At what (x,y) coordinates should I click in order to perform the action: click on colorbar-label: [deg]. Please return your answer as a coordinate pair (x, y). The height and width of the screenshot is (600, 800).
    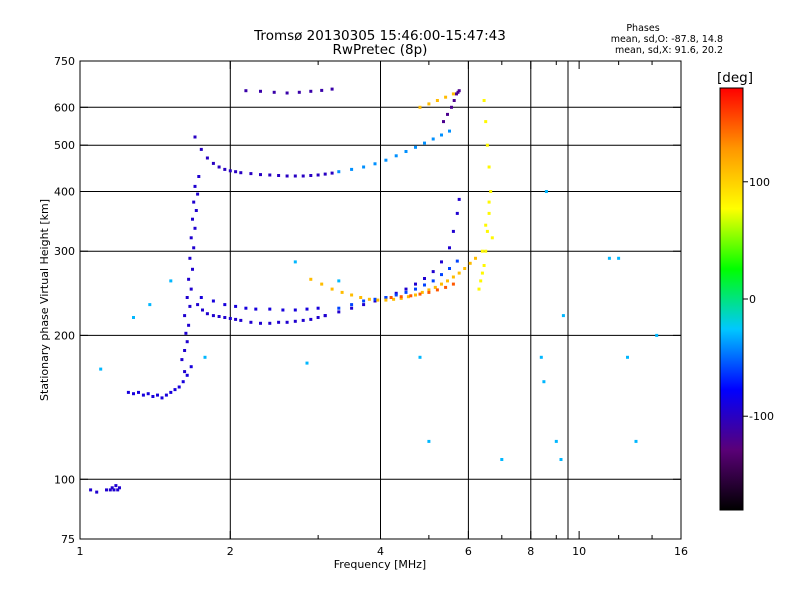
    Looking at the image, I should click on (735, 78).